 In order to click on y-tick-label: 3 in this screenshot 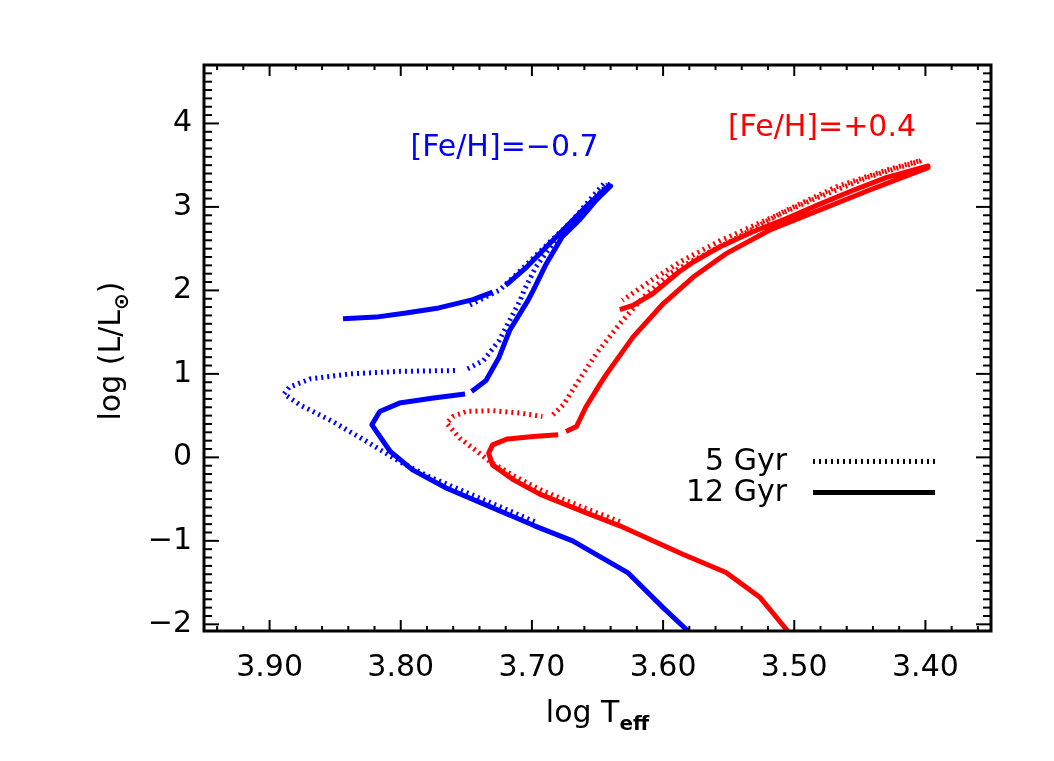, I will do `click(182, 204)`.